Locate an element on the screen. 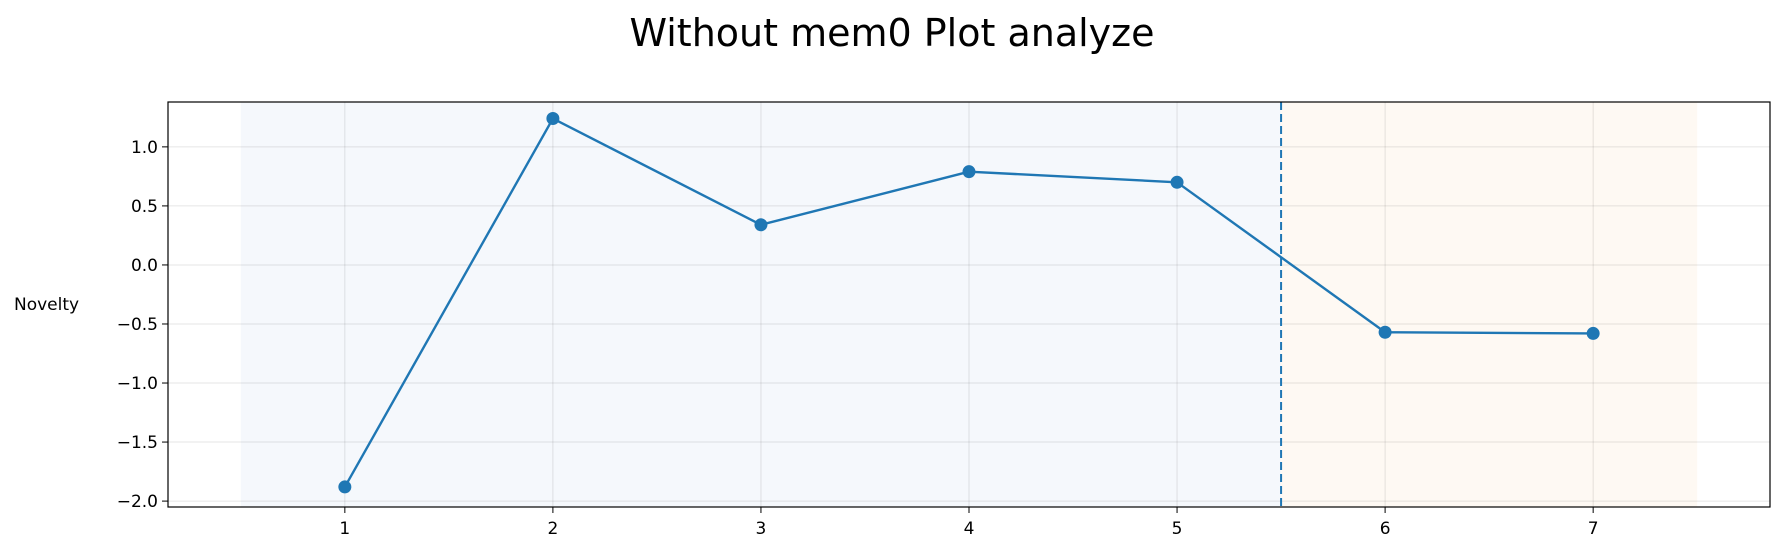 Image resolution: width=1785 pixels, height=558 pixels. y-tick-label: −2.0 is located at coordinates (137, 502).